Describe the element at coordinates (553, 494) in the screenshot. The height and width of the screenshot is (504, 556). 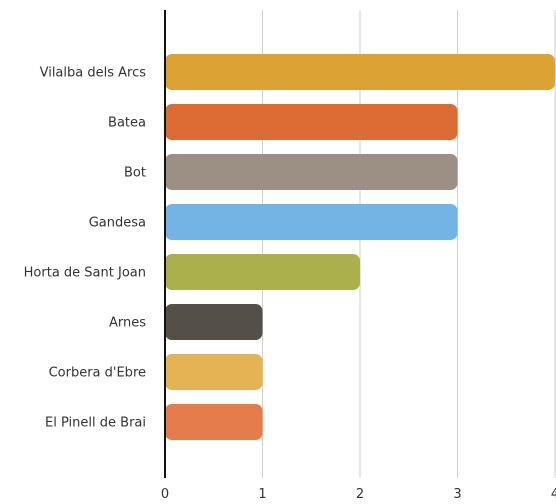
I see `x-tick-label-4: 4` at that location.